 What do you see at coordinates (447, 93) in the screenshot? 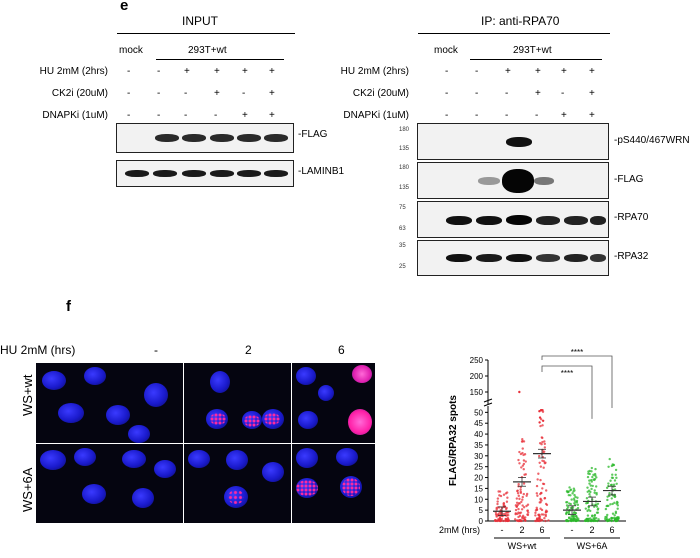
I see `ip-cell-1-0: -` at bounding box center [447, 93].